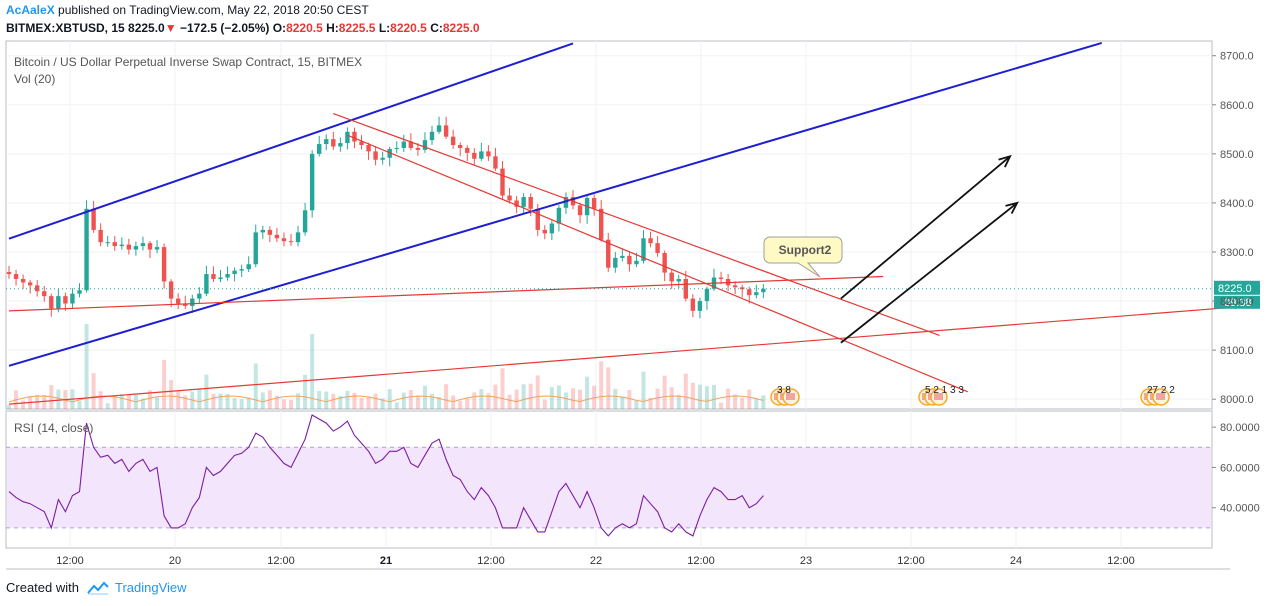 The width and height of the screenshot is (1270, 606). Describe the element at coordinates (925, 227) in the screenshot. I see `projection-arrow` at that location.